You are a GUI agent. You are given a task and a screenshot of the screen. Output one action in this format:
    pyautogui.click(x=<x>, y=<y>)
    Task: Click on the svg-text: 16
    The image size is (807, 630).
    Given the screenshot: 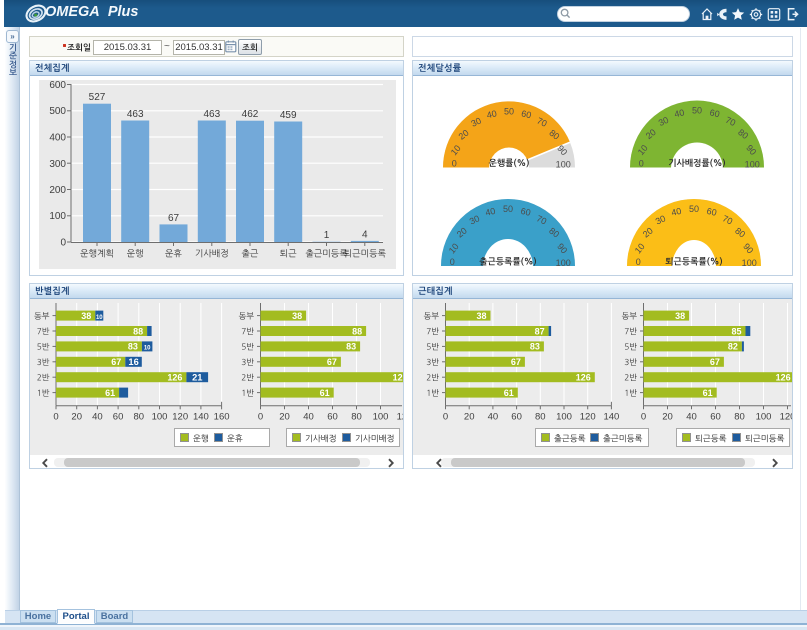 What is the action you would take?
    pyautogui.click(x=133, y=362)
    